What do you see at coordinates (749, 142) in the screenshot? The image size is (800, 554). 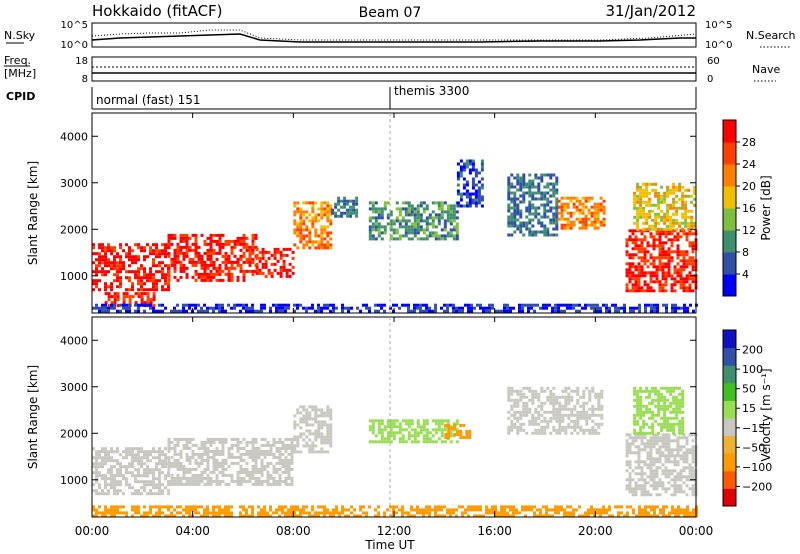 I see `colorbar-tick-label: 28` at bounding box center [749, 142].